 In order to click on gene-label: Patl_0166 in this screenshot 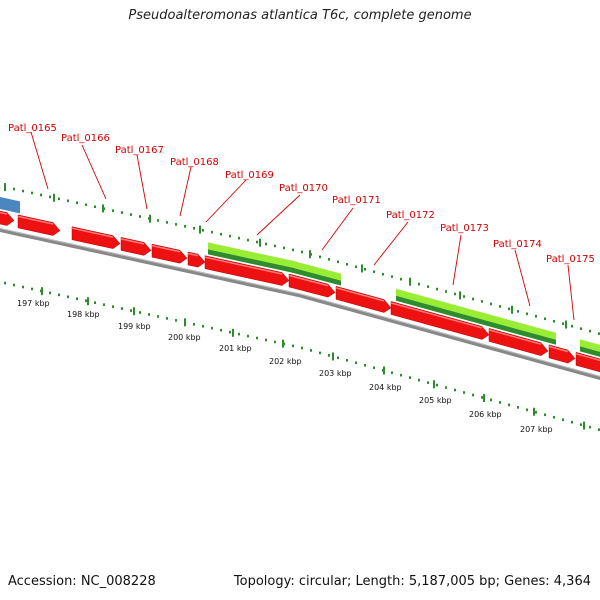, I will do `click(85, 138)`.